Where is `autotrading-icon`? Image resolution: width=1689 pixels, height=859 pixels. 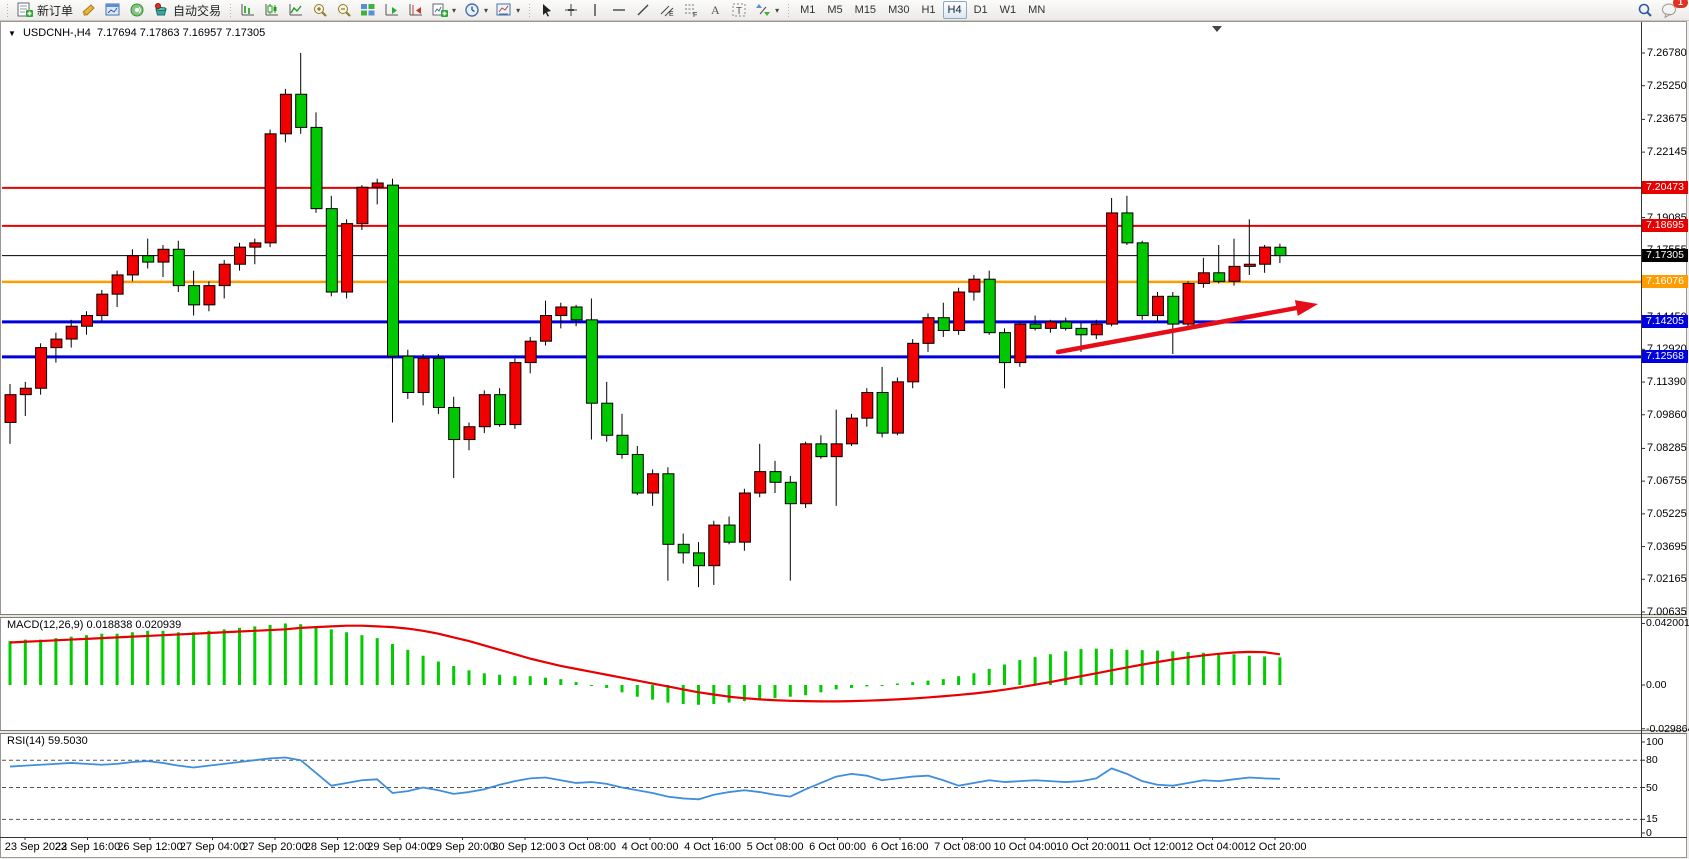 autotrading-icon is located at coordinates (161, 10).